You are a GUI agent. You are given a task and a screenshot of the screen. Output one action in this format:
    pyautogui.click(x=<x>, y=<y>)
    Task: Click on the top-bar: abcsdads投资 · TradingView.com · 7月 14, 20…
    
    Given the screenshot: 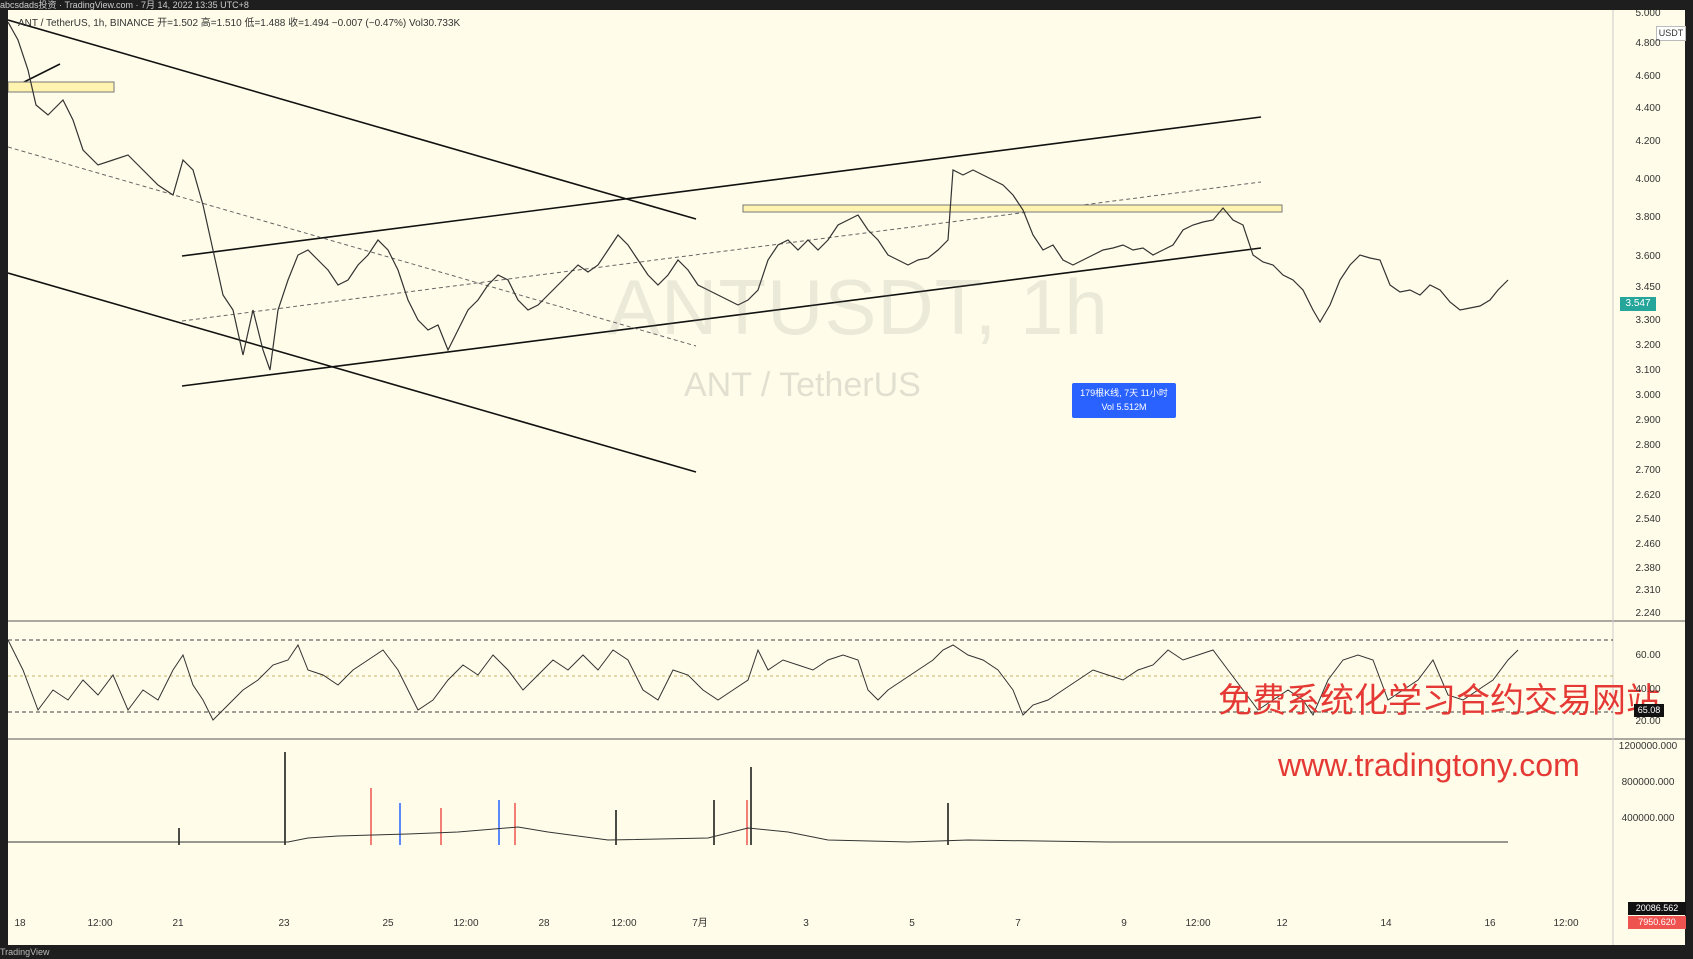 What is the action you would take?
    pyautogui.click(x=846, y=5)
    